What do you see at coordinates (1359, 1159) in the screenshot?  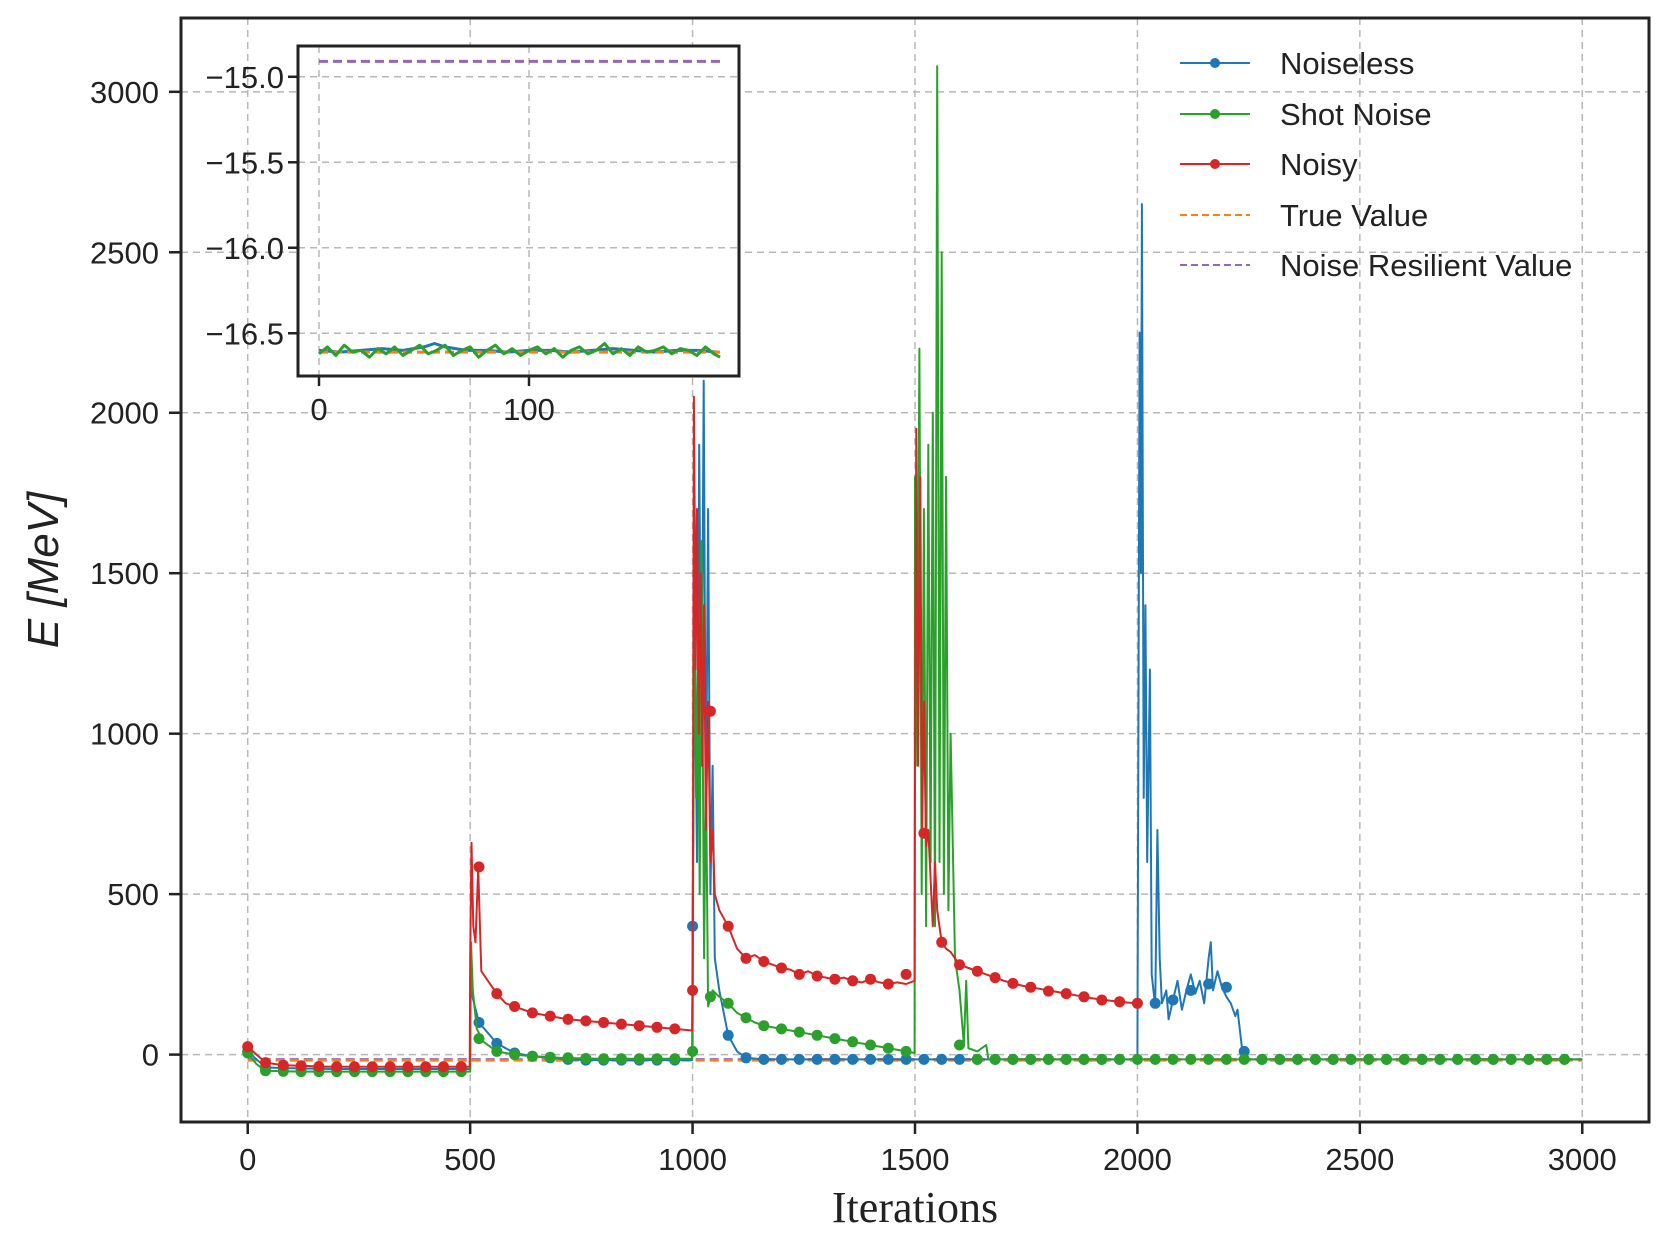 I see `x-tick-label: 2500` at bounding box center [1359, 1159].